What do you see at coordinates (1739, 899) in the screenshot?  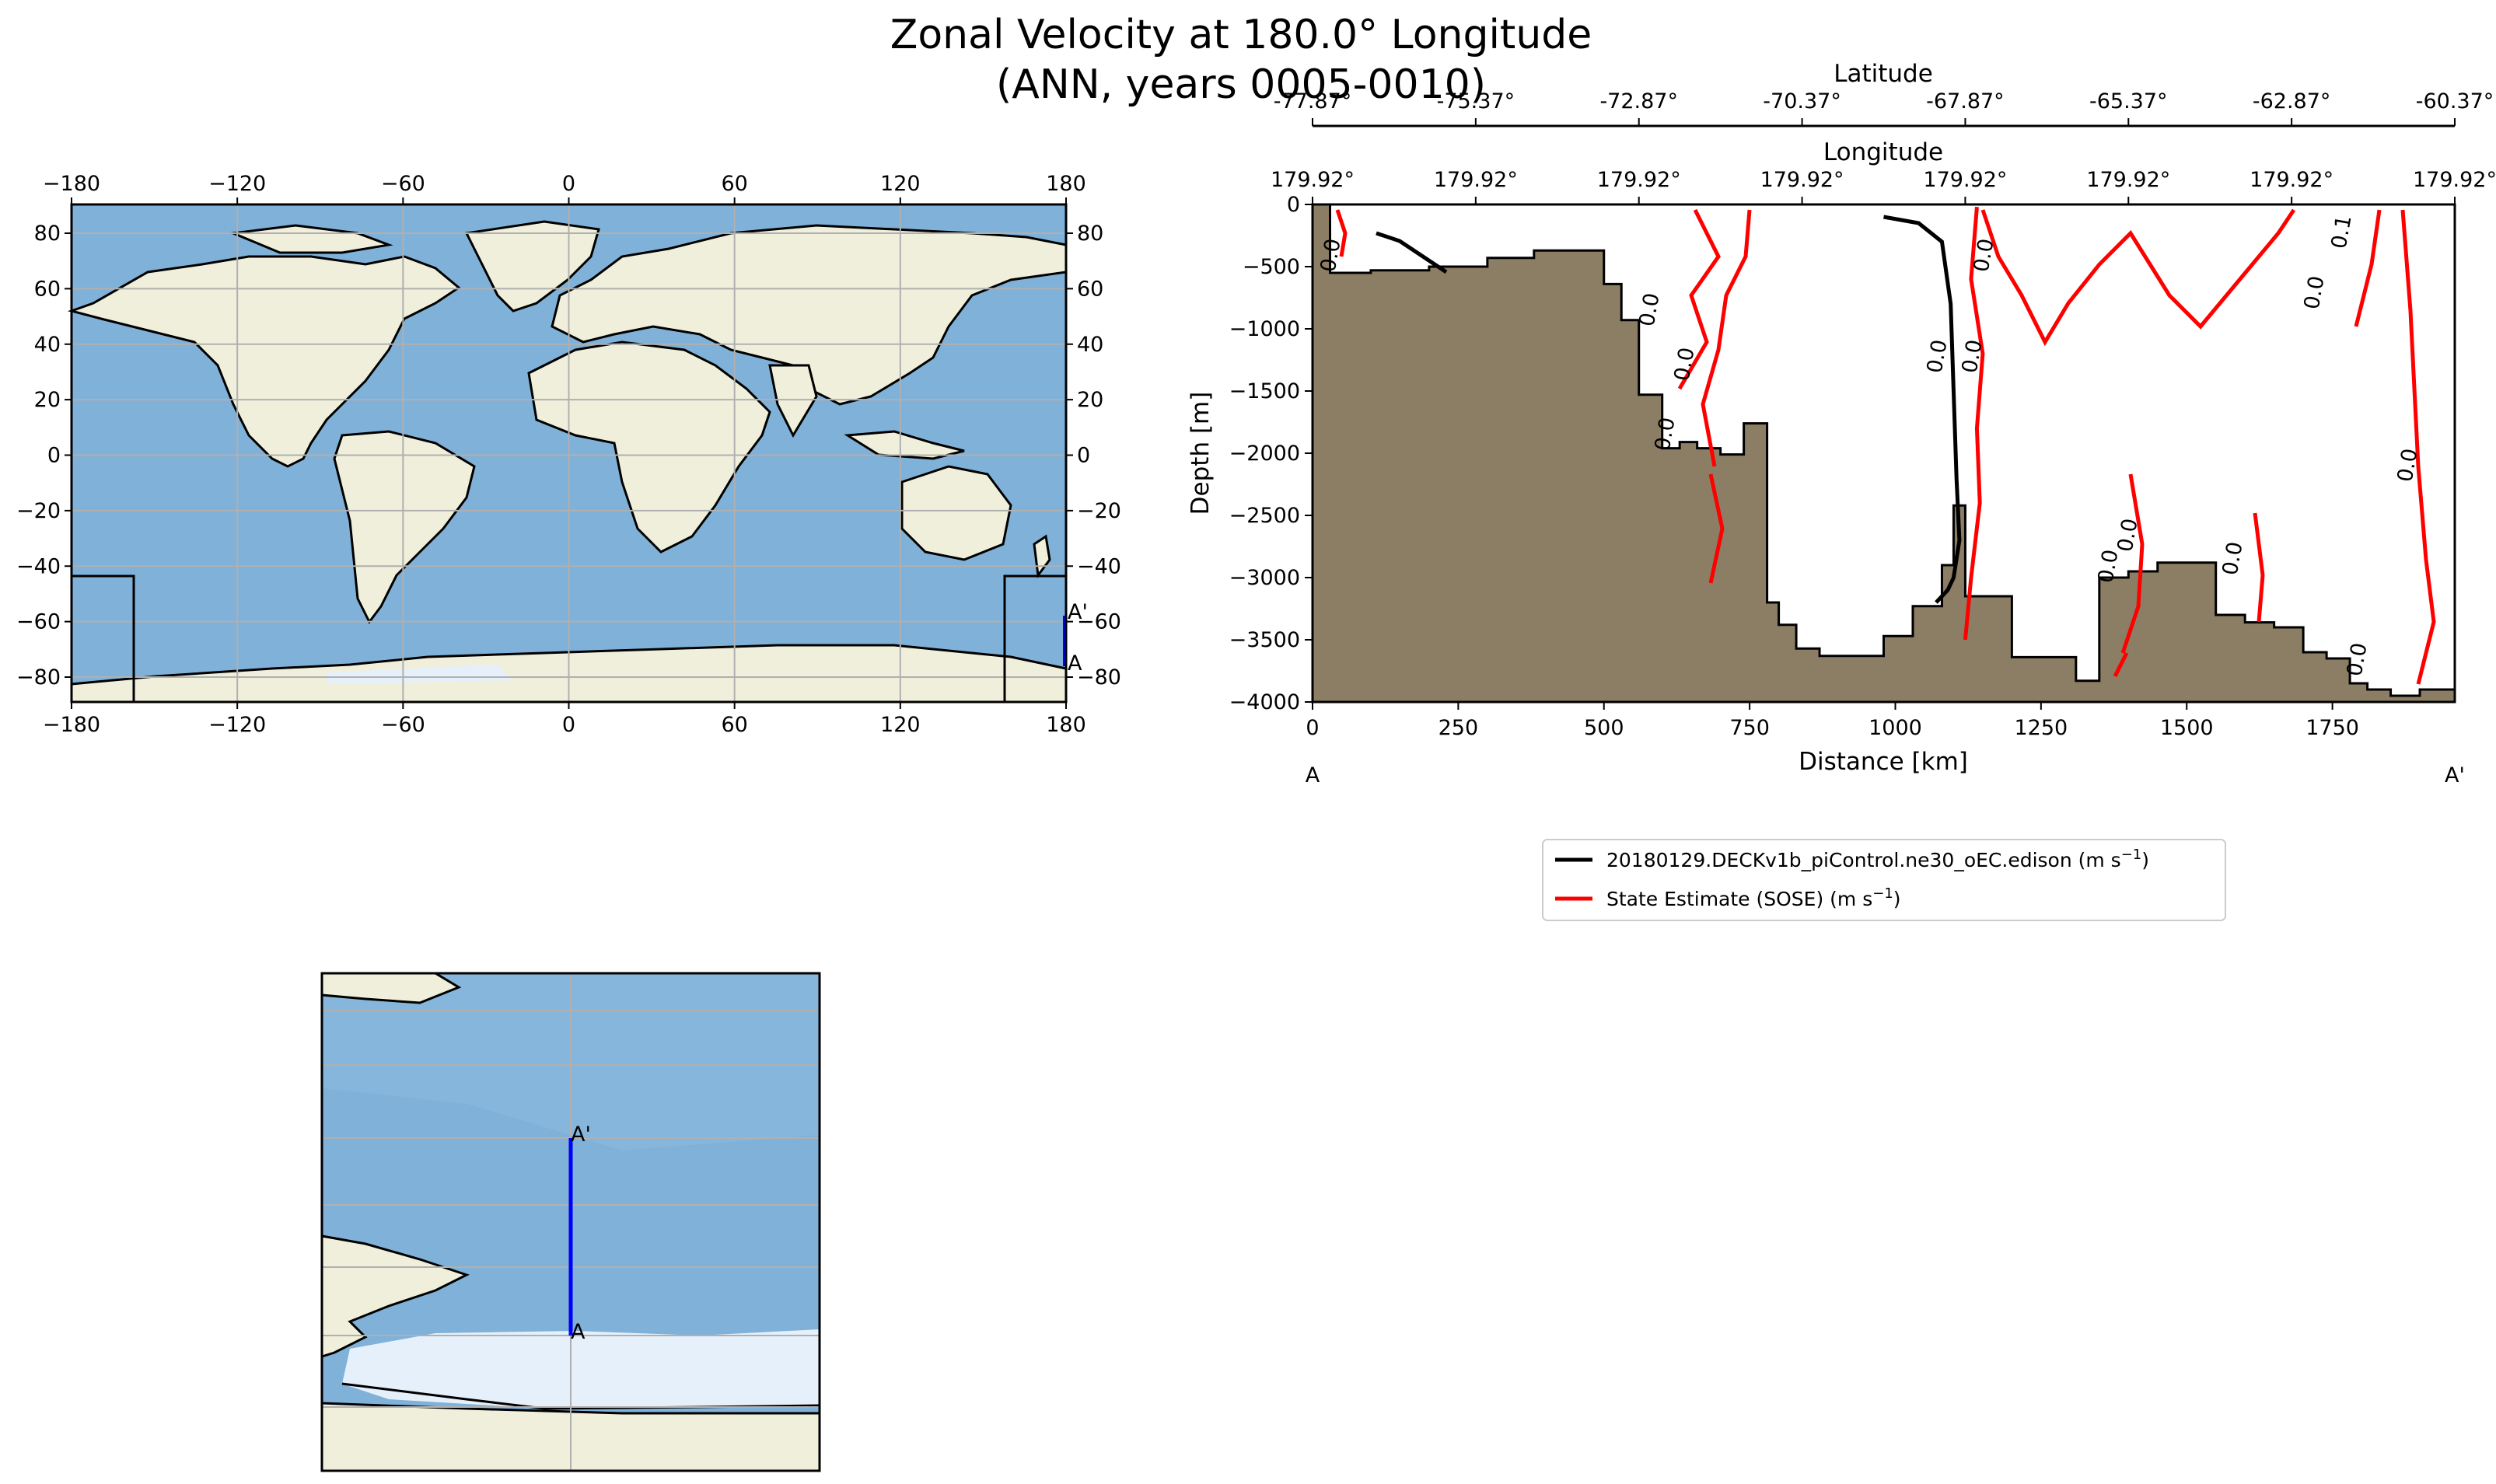 I see `legend-sose-name: State Estimate (SOSE) (m s` at bounding box center [1739, 899].